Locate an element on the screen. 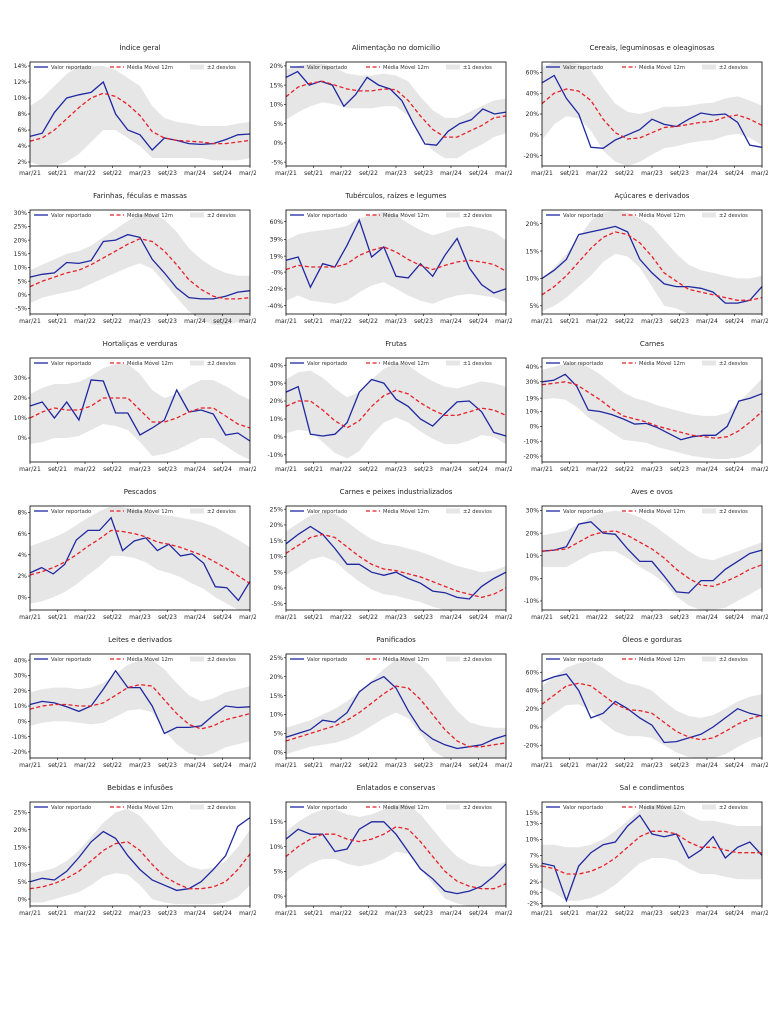 The image size is (768, 1024). y-tick-label: 5% is located at coordinates (22, 281).